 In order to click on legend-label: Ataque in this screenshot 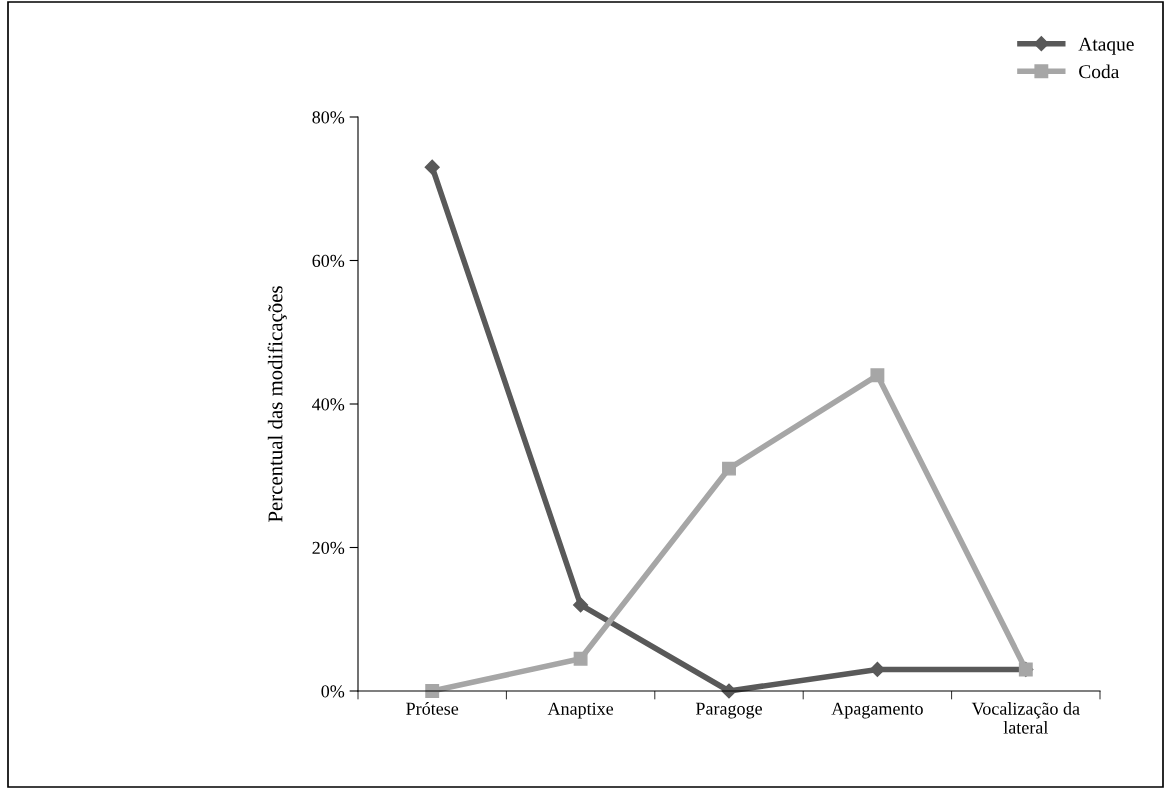, I will do `click(1106, 46)`.